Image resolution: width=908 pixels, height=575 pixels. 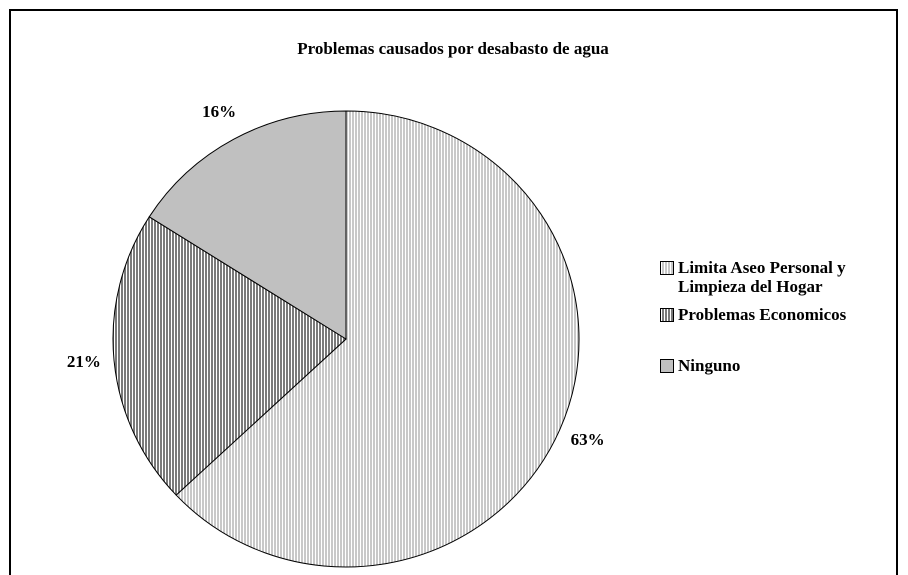 What do you see at coordinates (219, 111) in the screenshot?
I see `data-label: 16%` at bounding box center [219, 111].